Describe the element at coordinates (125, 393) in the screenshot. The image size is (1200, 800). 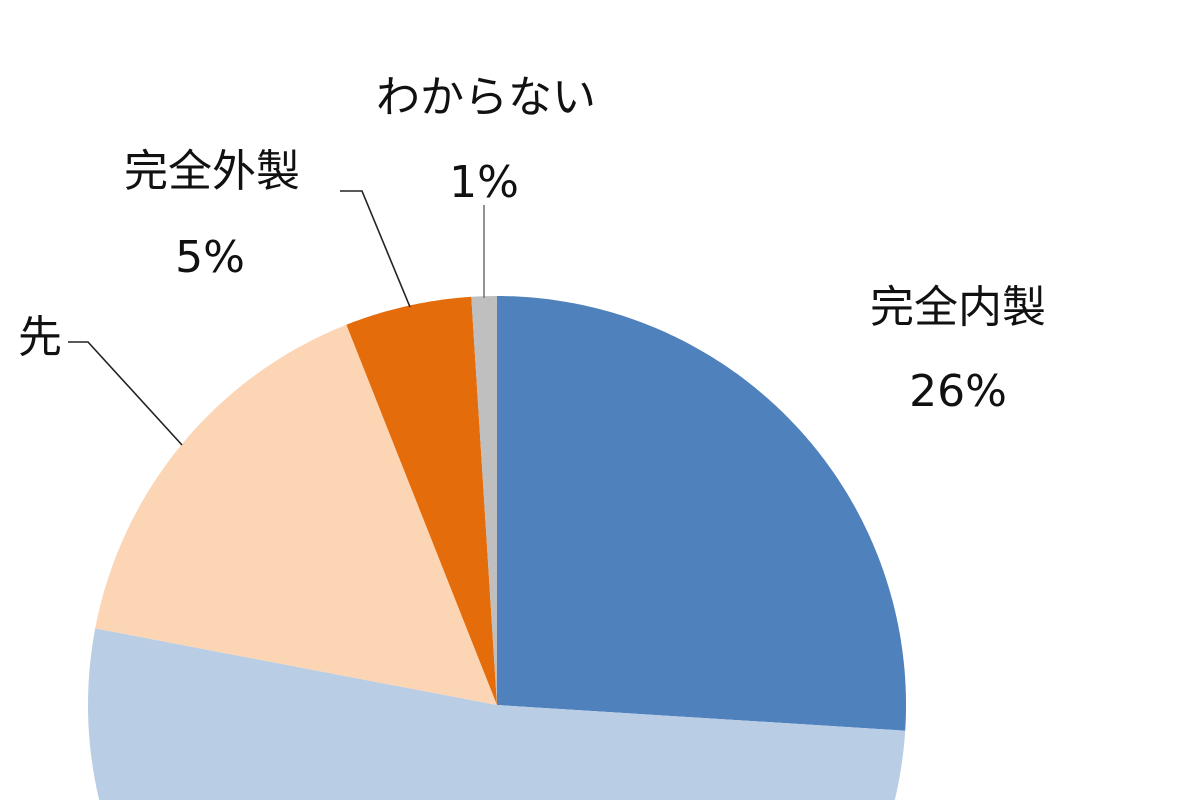
I see `leader-line-partial` at that location.